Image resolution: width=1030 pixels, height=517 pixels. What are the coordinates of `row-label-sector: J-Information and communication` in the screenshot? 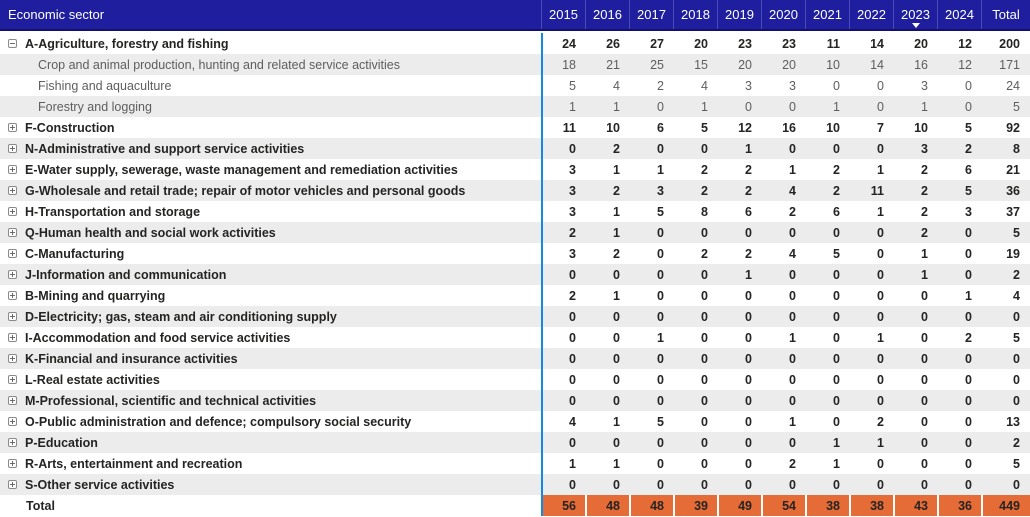 It's located at (270, 274).